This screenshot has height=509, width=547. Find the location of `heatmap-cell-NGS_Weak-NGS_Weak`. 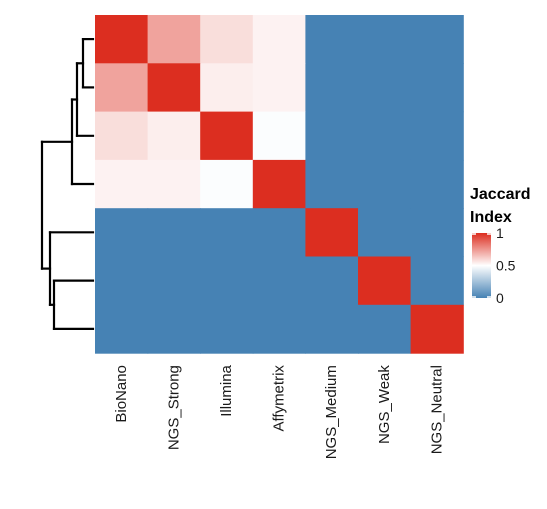

heatmap-cell-NGS_Weak-NGS_Weak is located at coordinates (385, 281).